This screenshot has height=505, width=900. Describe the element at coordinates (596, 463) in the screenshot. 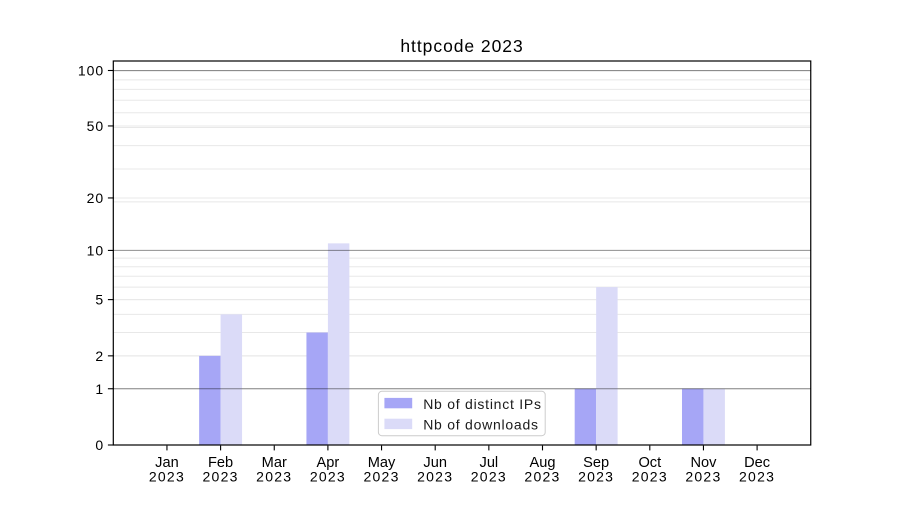

I see `svg-text: Sep` at that location.